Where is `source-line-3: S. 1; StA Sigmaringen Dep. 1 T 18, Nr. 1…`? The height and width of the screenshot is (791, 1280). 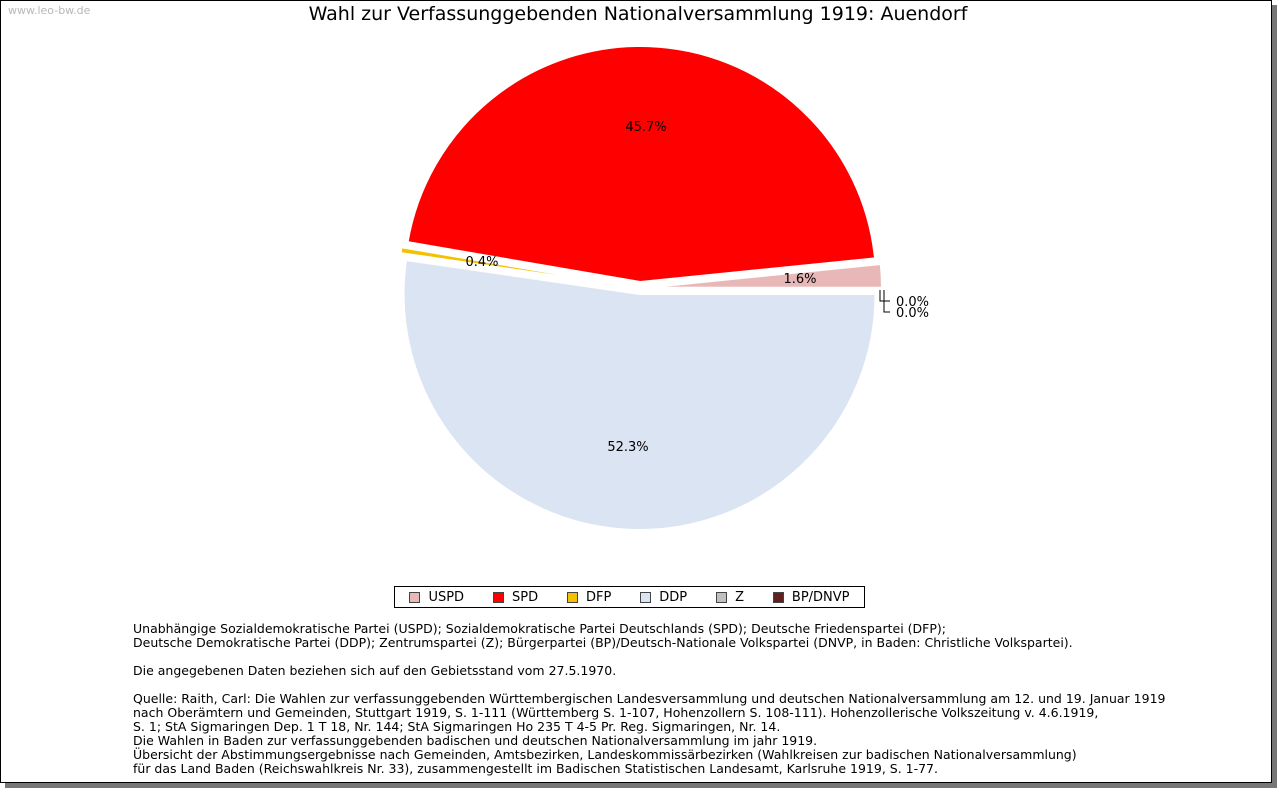 source-line-3: S. 1; StA Sigmaringen Dep. 1 T 18, Nr. 1… is located at coordinates (457, 726).